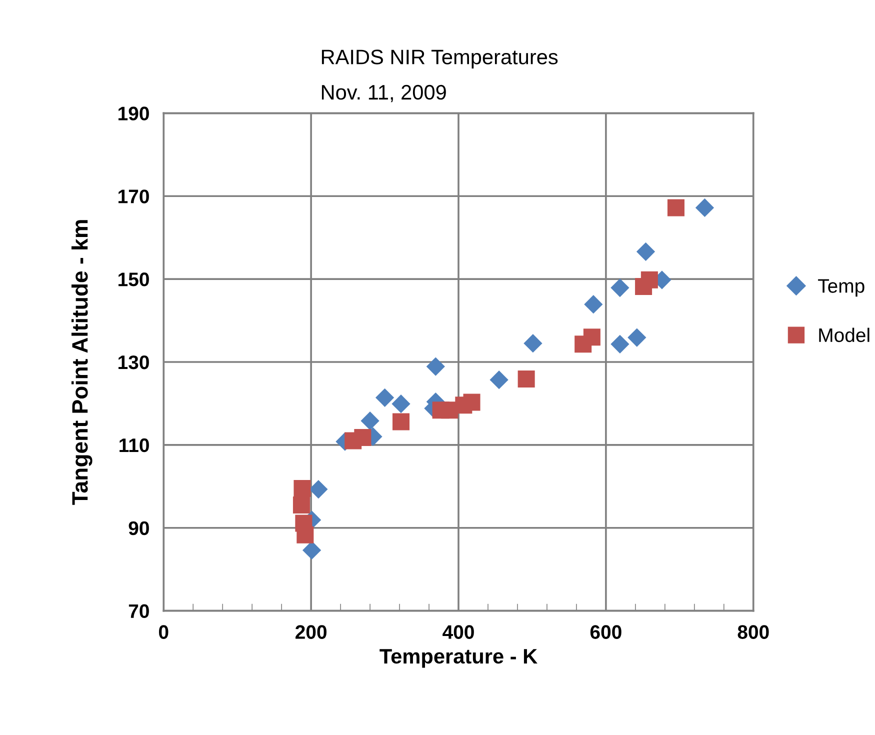  Describe the element at coordinates (133, 197) in the screenshot. I see `y-tick-label: 170` at that location.